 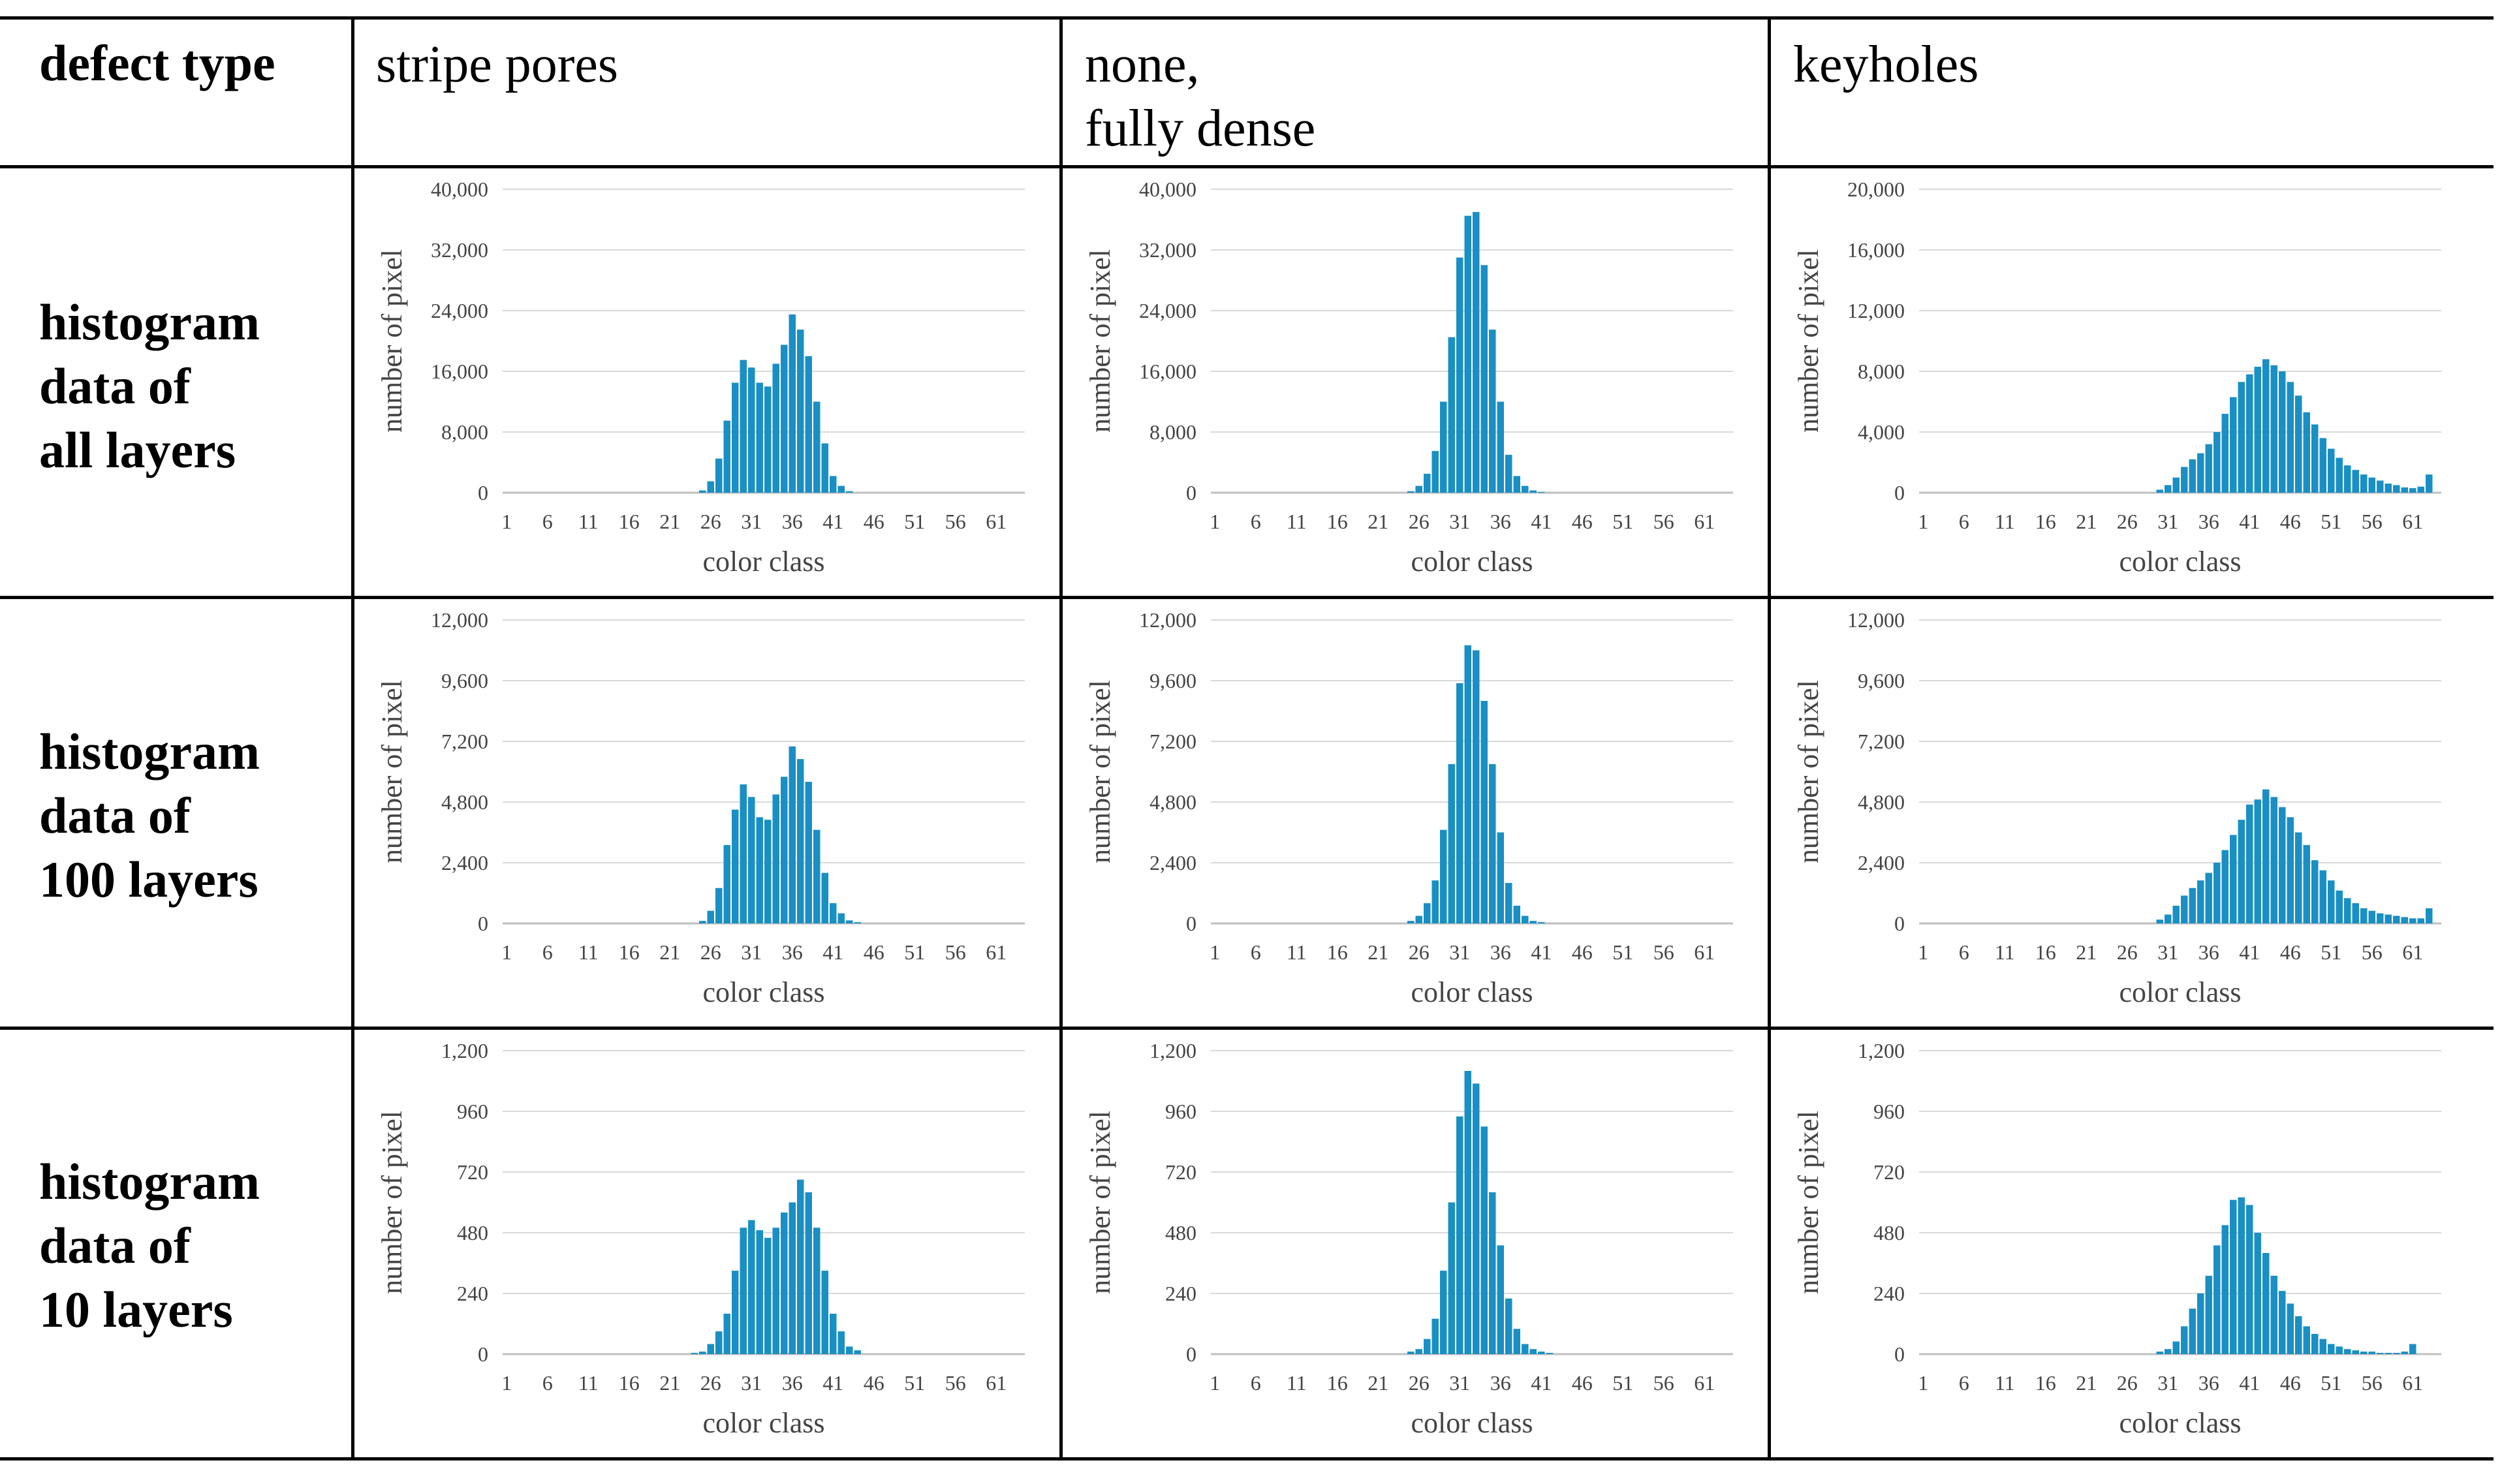 What do you see at coordinates (465, 741) in the screenshot?
I see `y-tick-label: 7,200` at bounding box center [465, 741].